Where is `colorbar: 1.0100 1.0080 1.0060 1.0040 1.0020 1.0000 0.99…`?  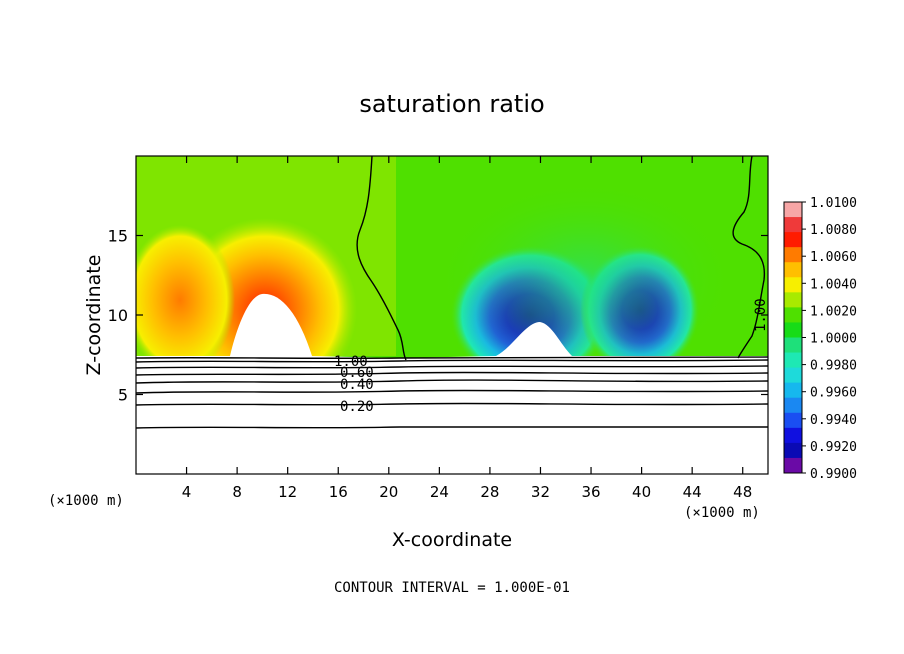
colorbar: 1.0100 1.0080 1.0060 1.0040 1.0020 1.0000 0.99… is located at coordinates (820, 339).